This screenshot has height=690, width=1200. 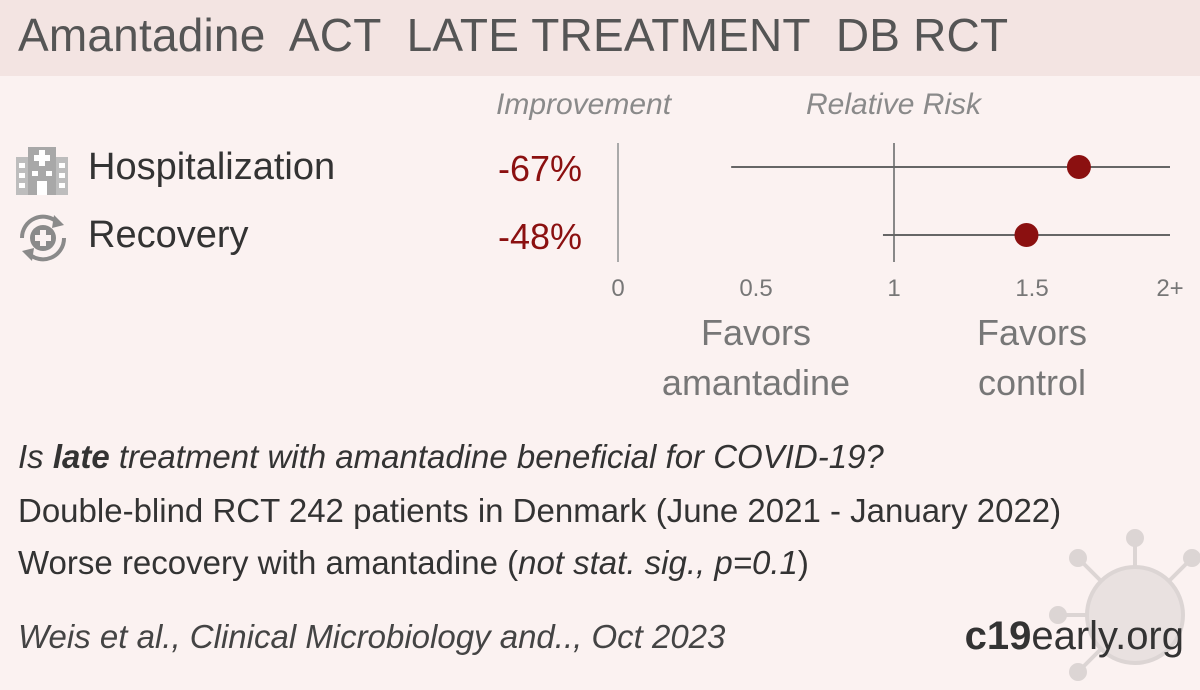 What do you see at coordinates (1169, 288) in the screenshot?
I see `x-tick-label: 2+` at bounding box center [1169, 288].